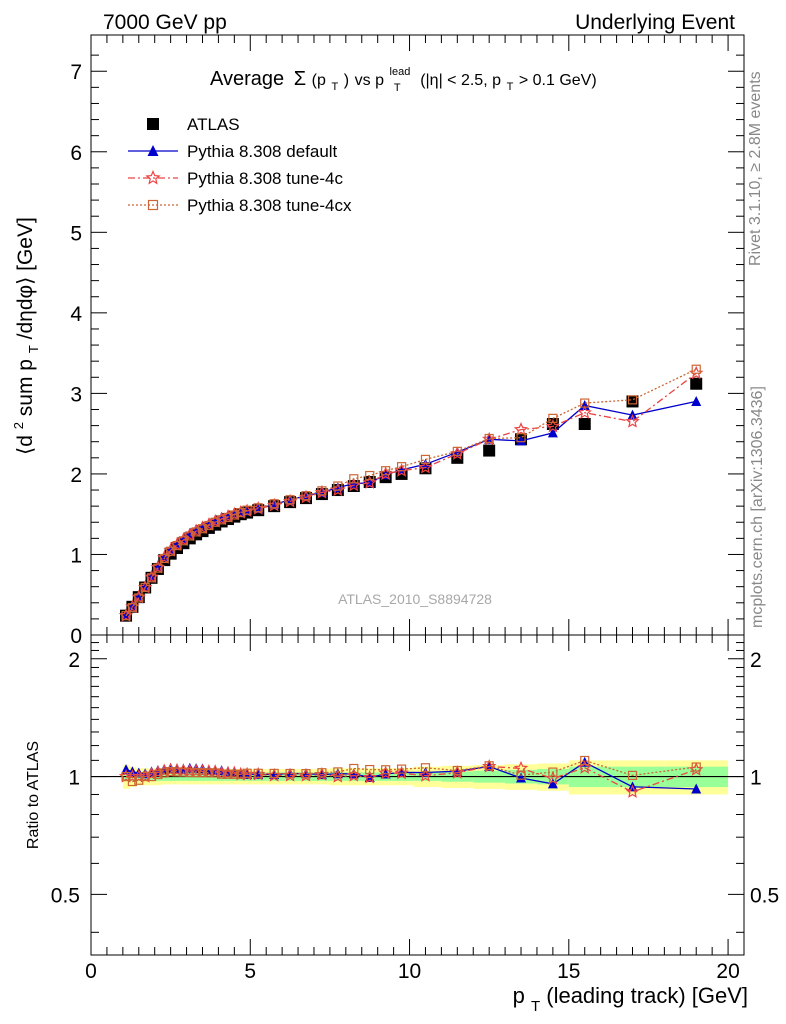 Image resolution: width=786 pixels, height=1024 pixels. I want to click on ratio-y-tick-label: 1, so click(74, 778).